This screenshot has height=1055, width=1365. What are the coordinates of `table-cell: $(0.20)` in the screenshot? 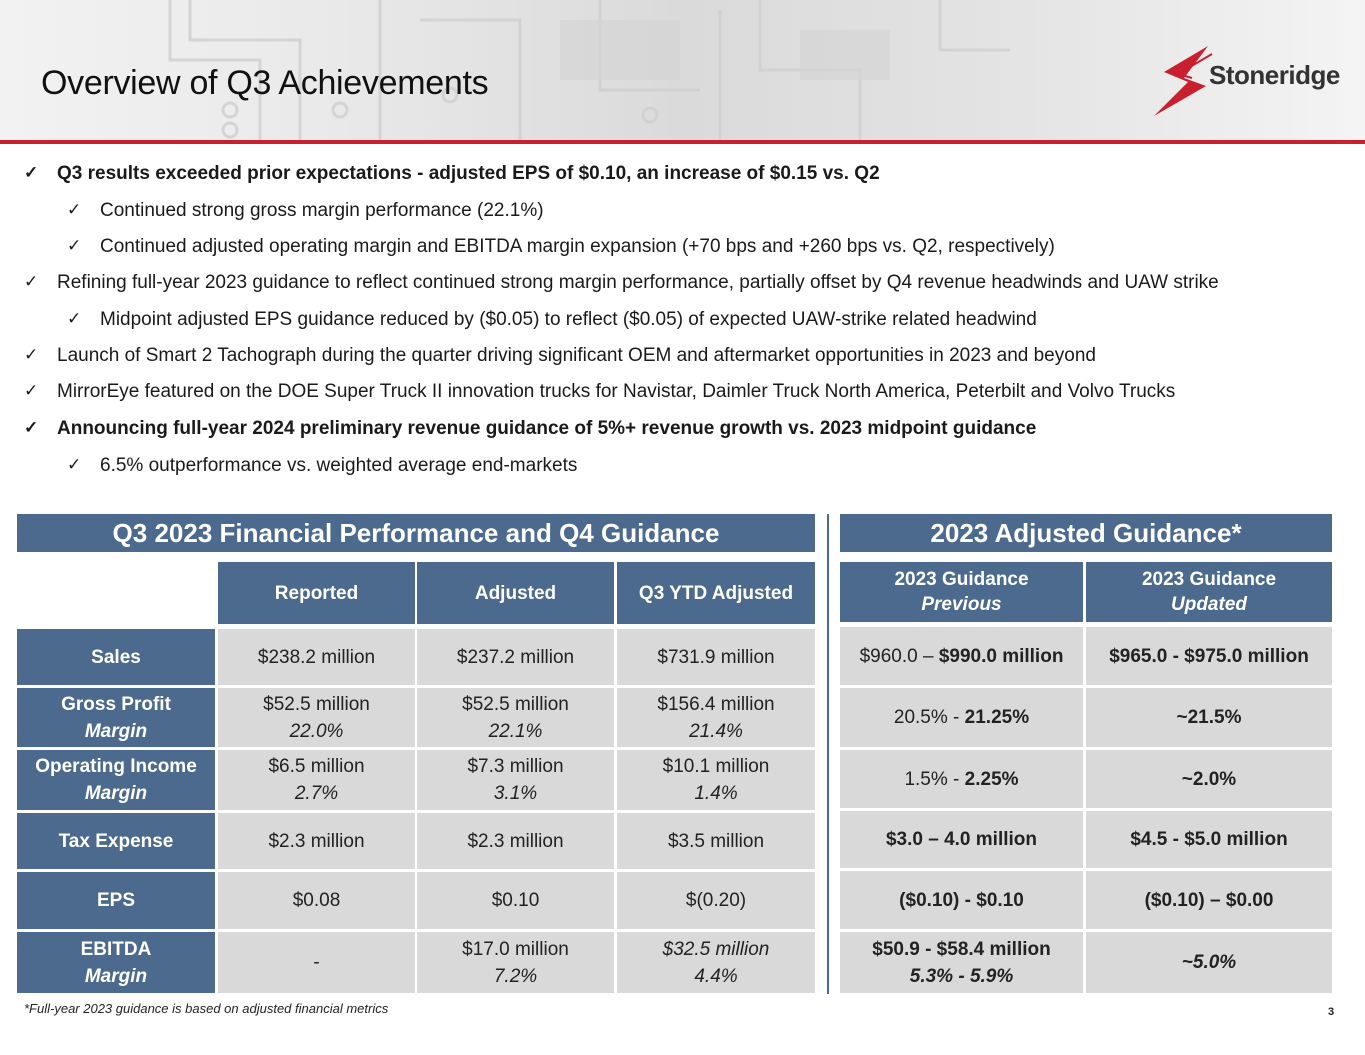 It's located at (716, 900).